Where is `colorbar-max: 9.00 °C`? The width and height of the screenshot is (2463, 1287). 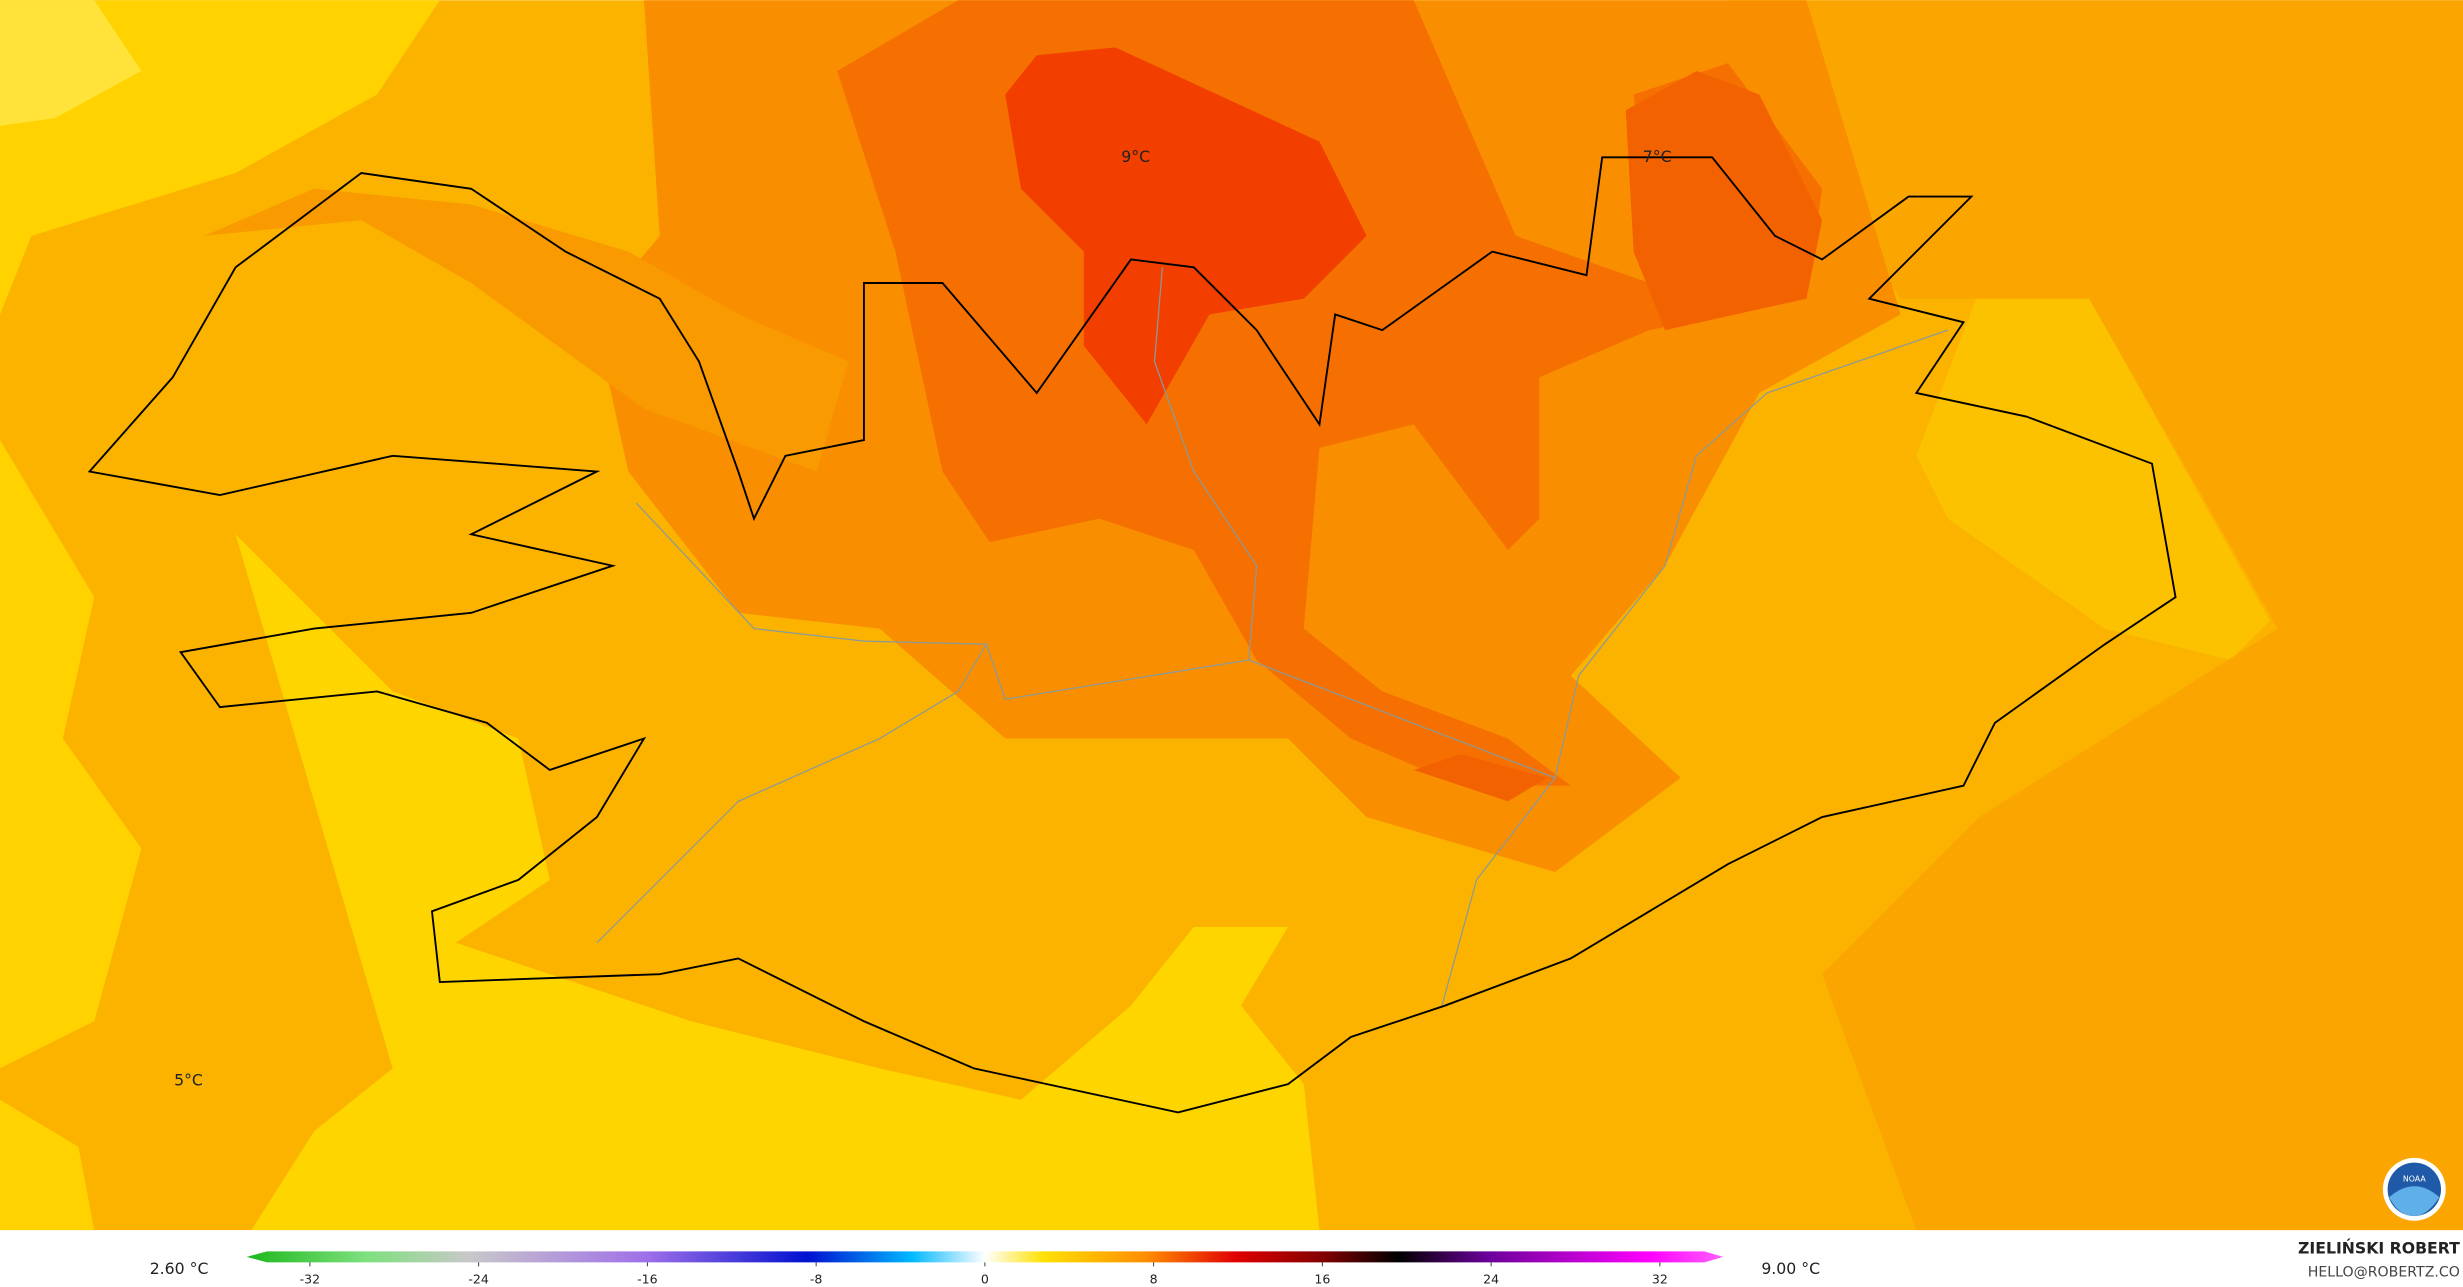 colorbar-max: 9.00 °C is located at coordinates (1790, 1268).